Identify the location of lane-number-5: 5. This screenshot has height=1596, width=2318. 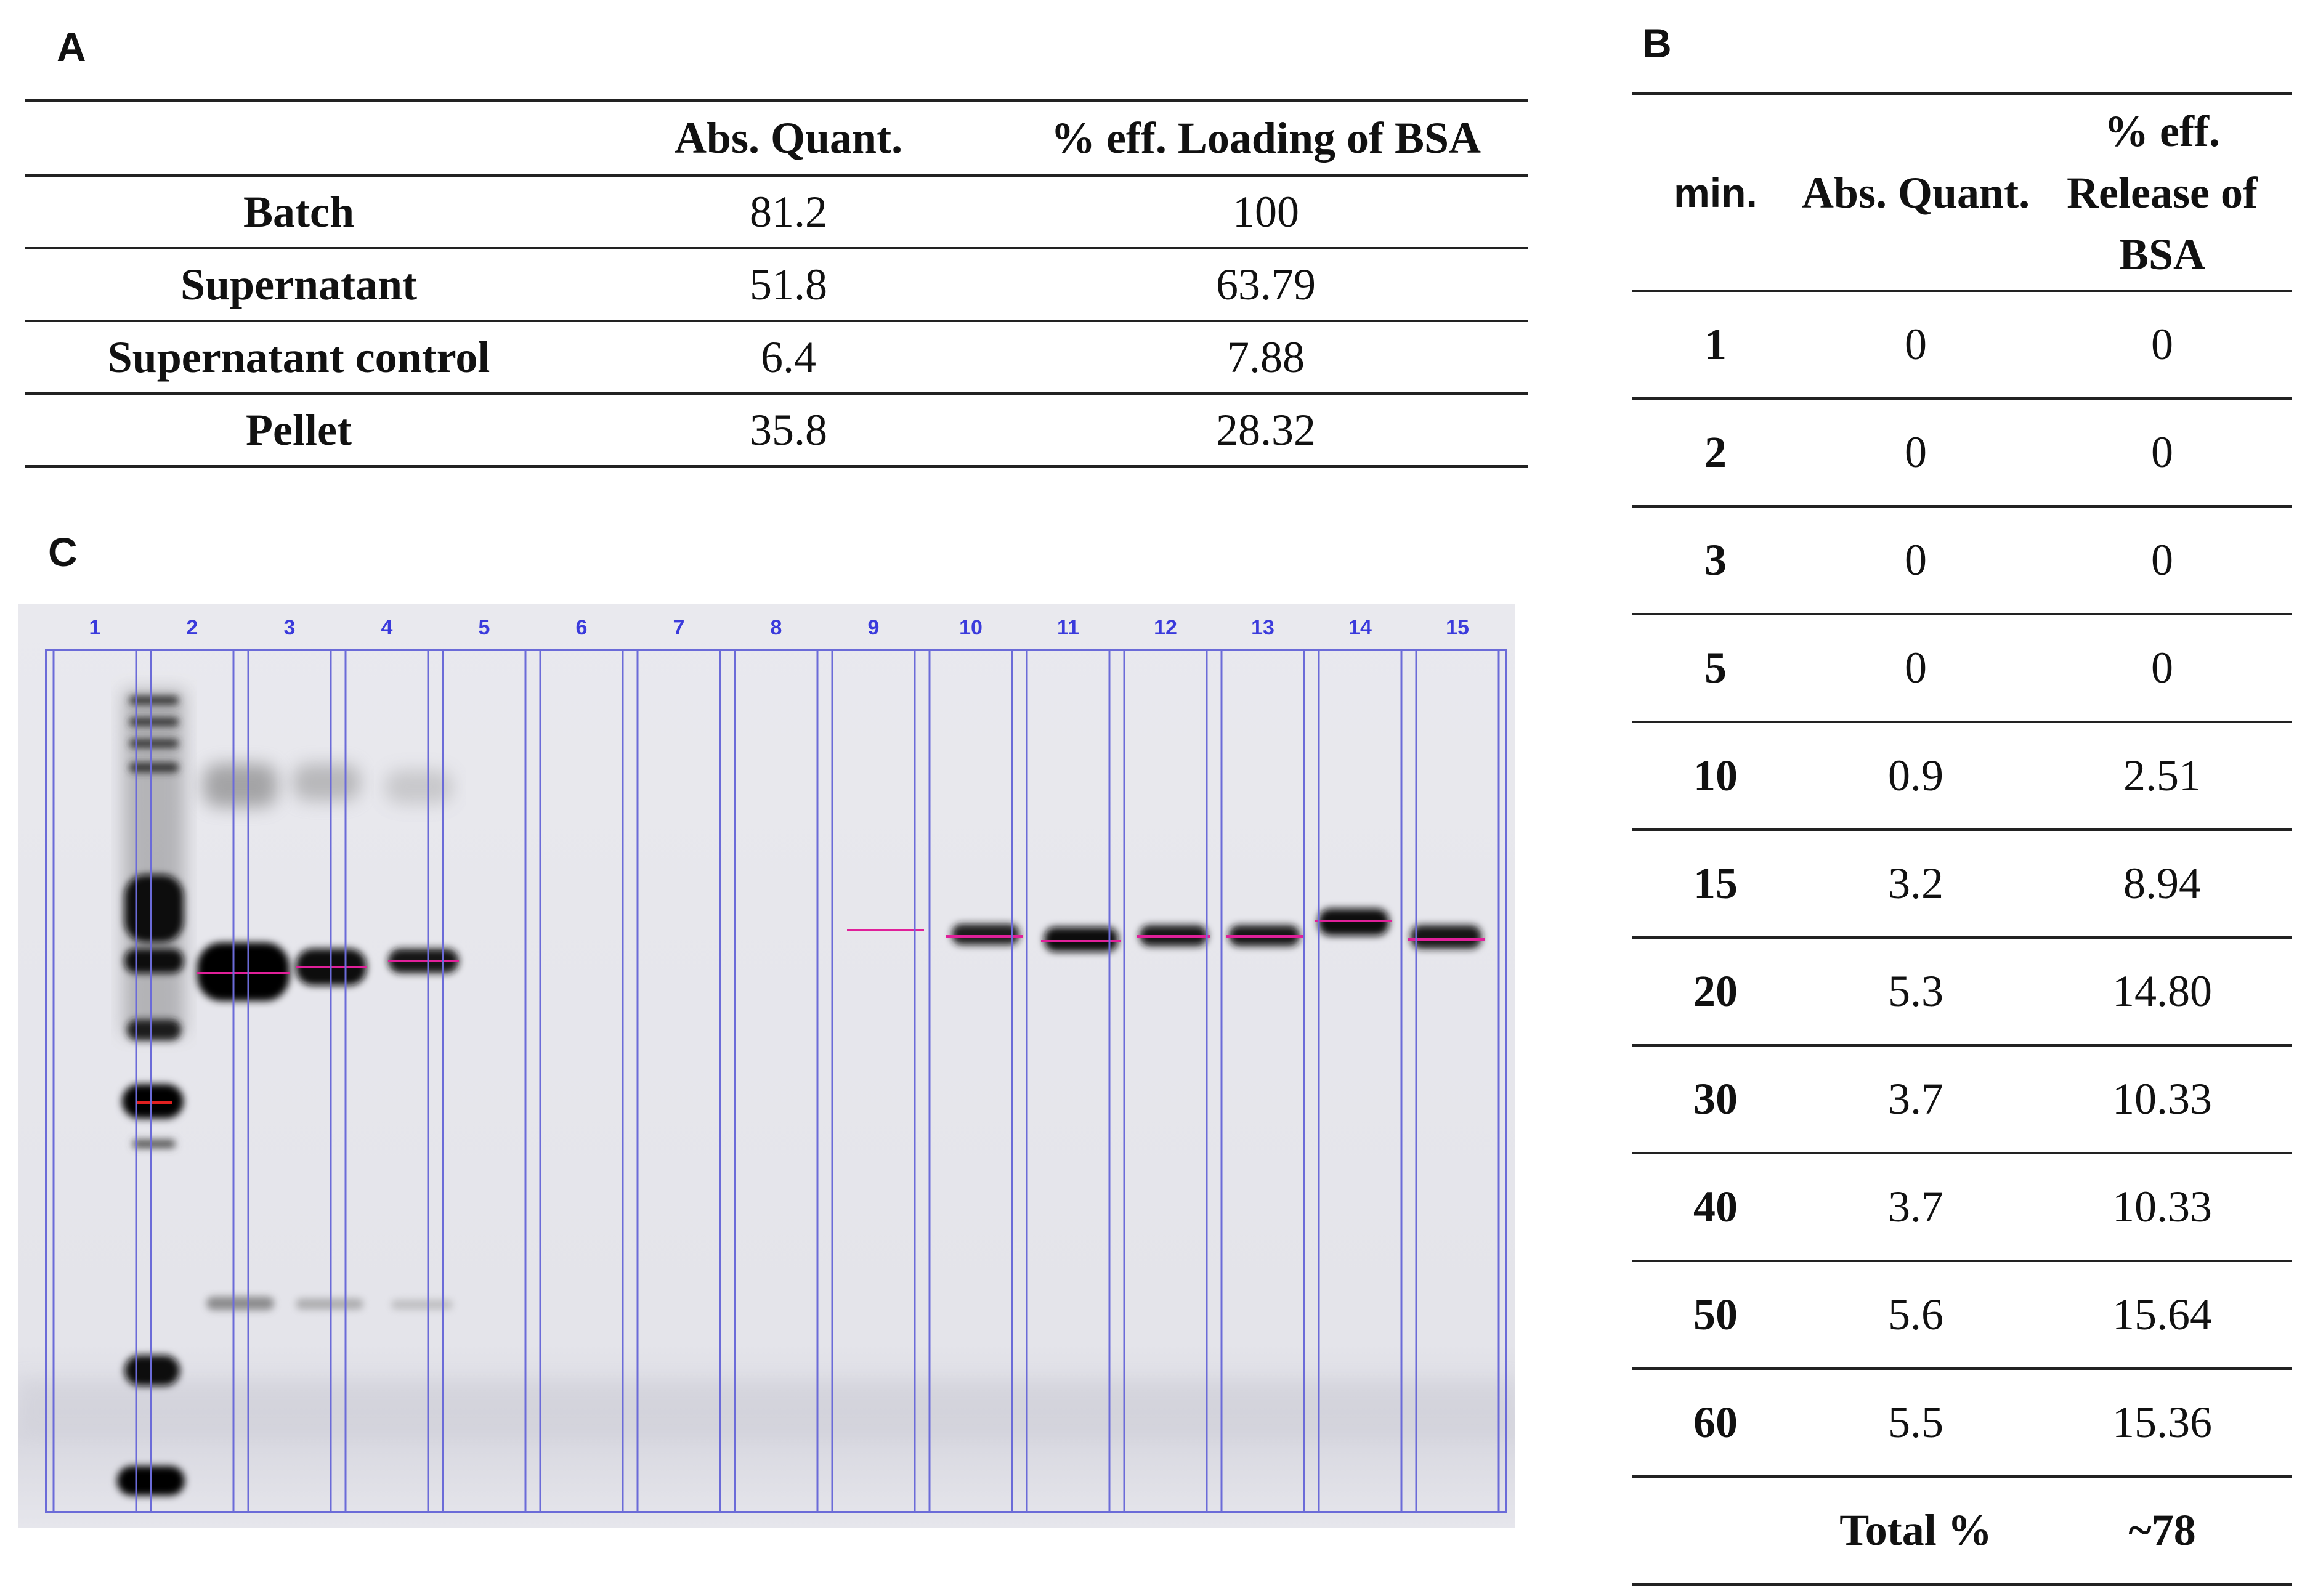
(484, 627).